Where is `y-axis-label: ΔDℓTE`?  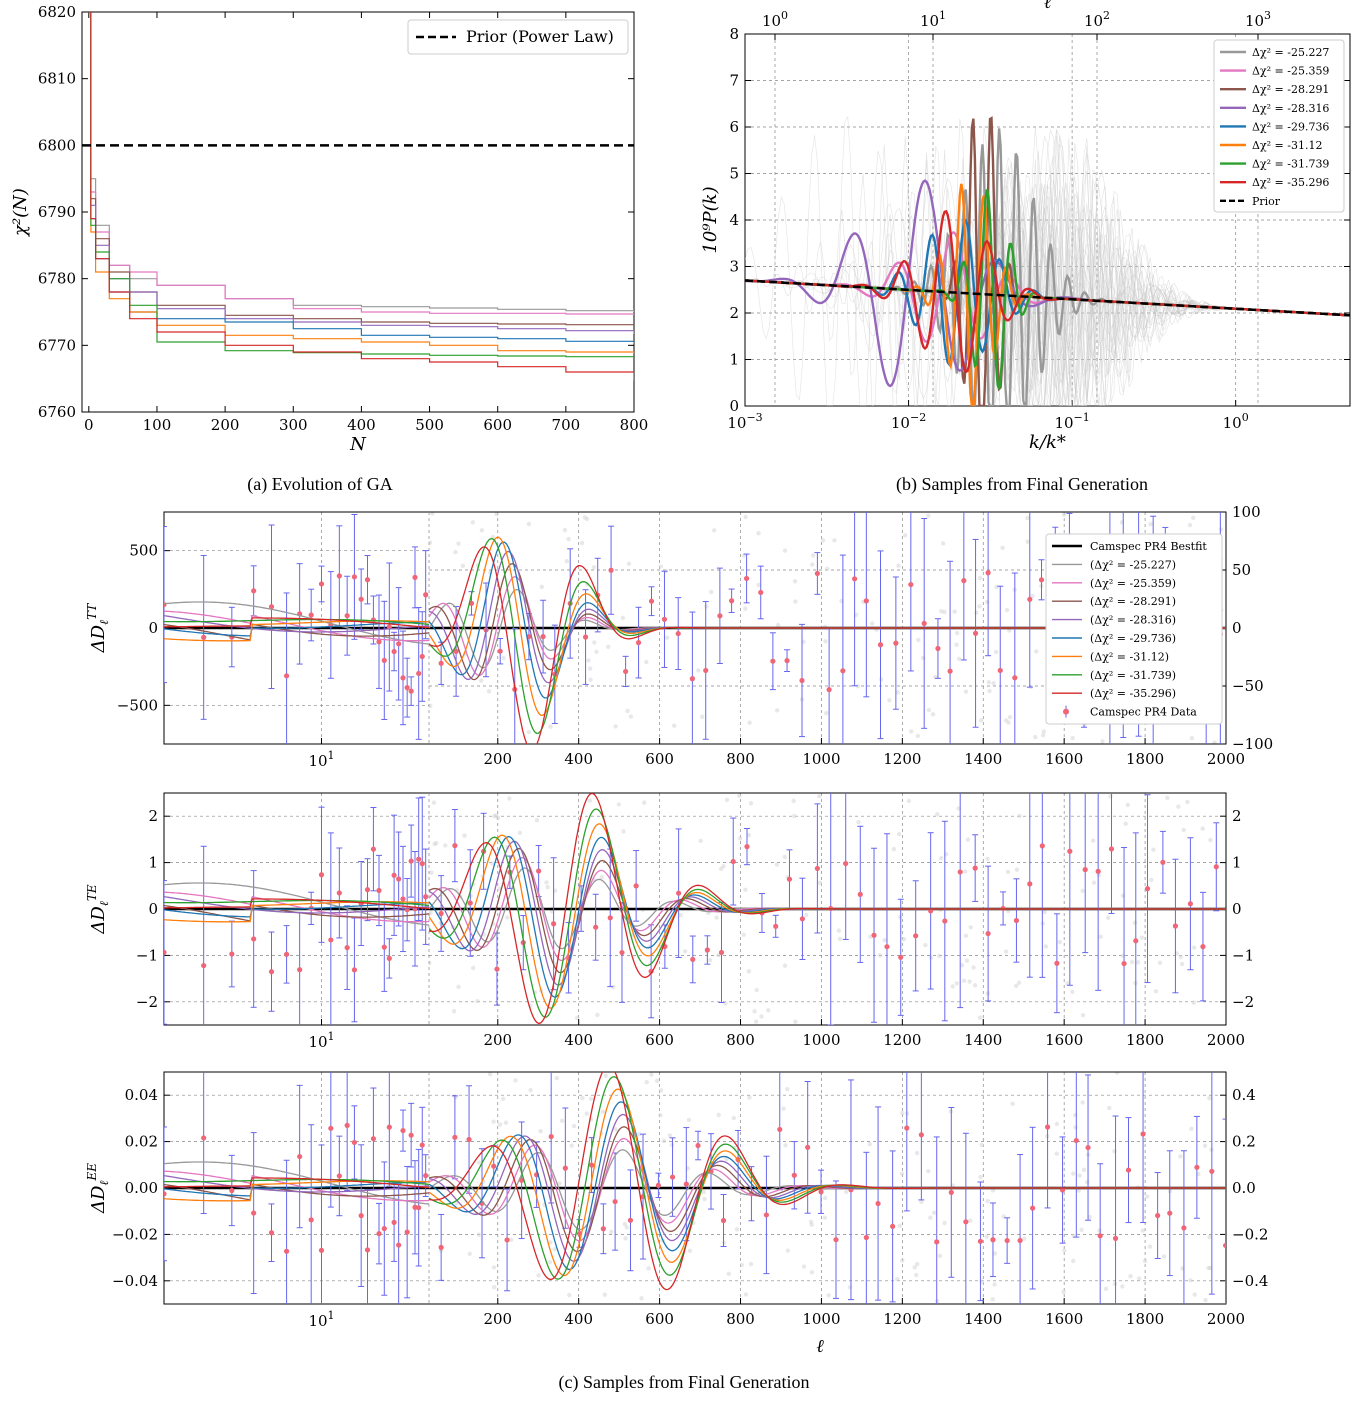 y-axis-label: ΔDℓTE is located at coordinates (98, 909).